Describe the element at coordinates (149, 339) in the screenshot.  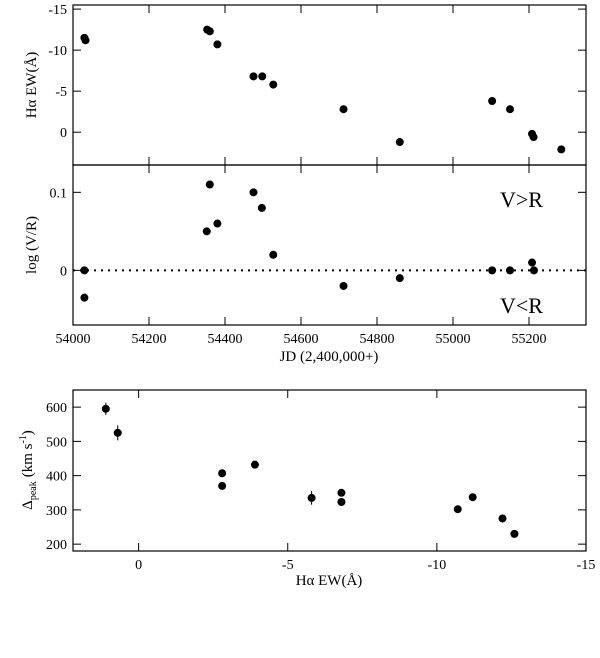
I see `panel2-xtick-label: 54200` at that location.